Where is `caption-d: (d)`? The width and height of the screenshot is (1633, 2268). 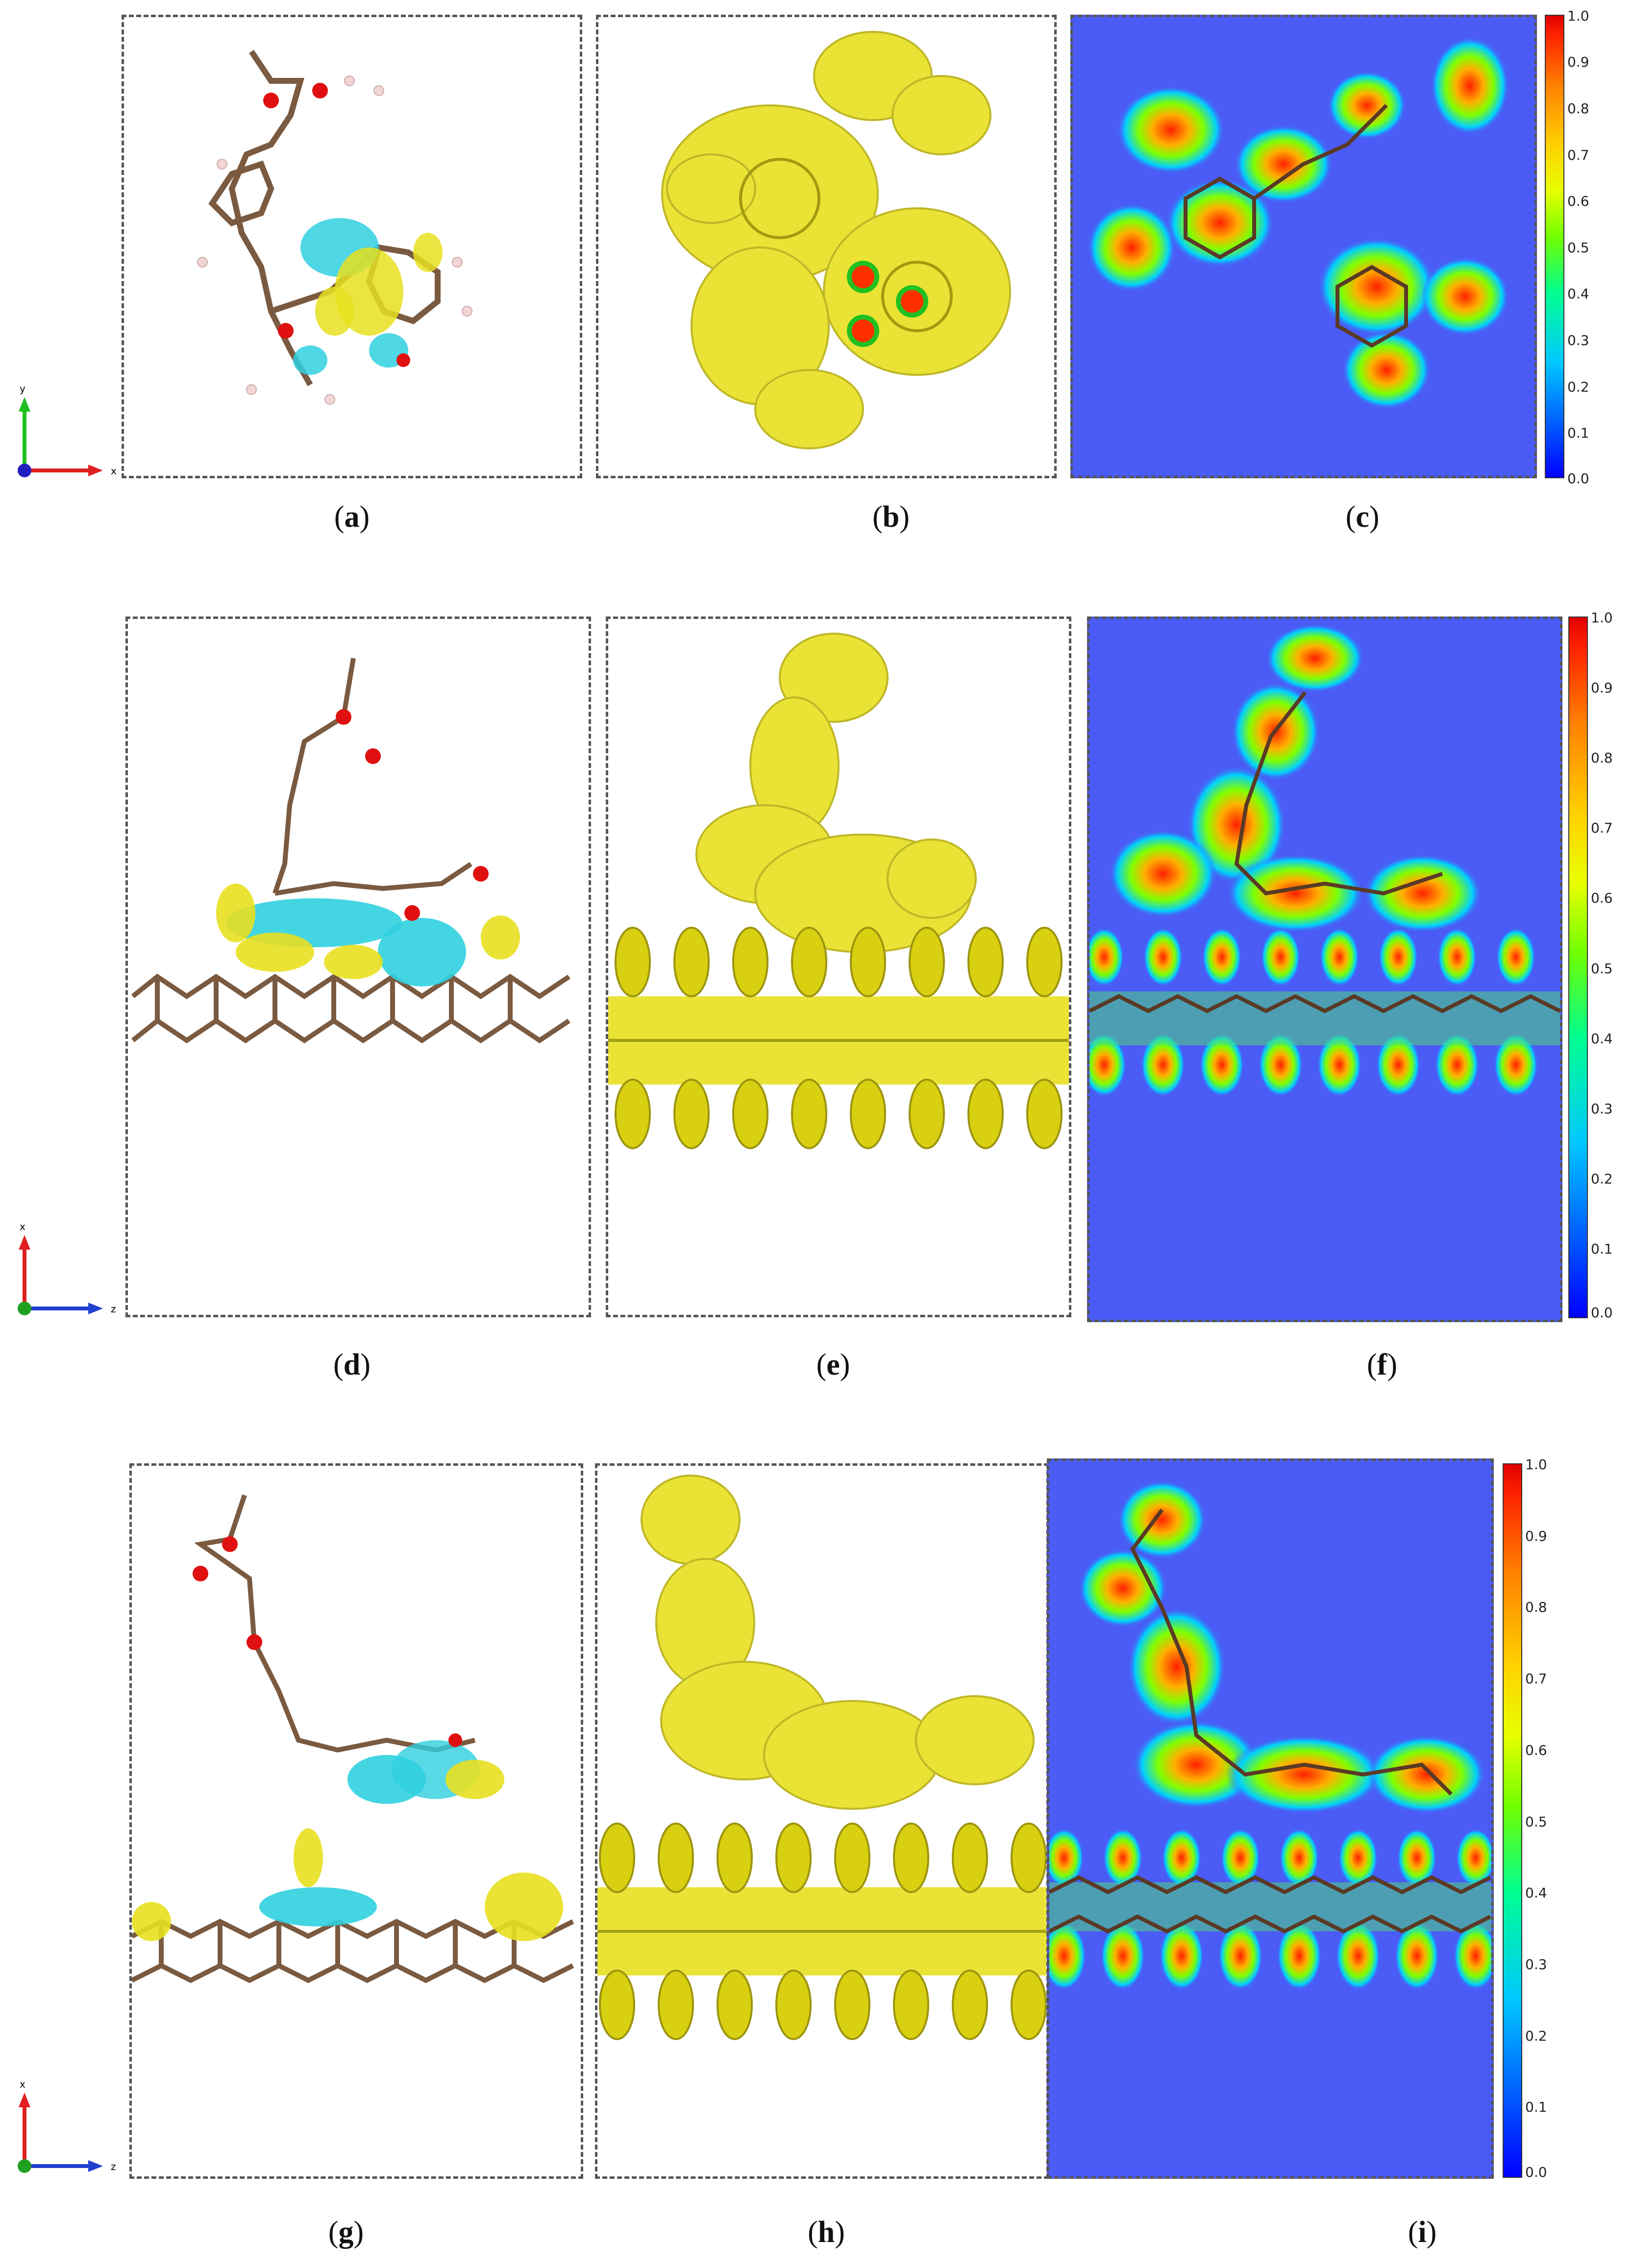 caption-d: (d) is located at coordinates (352, 1364).